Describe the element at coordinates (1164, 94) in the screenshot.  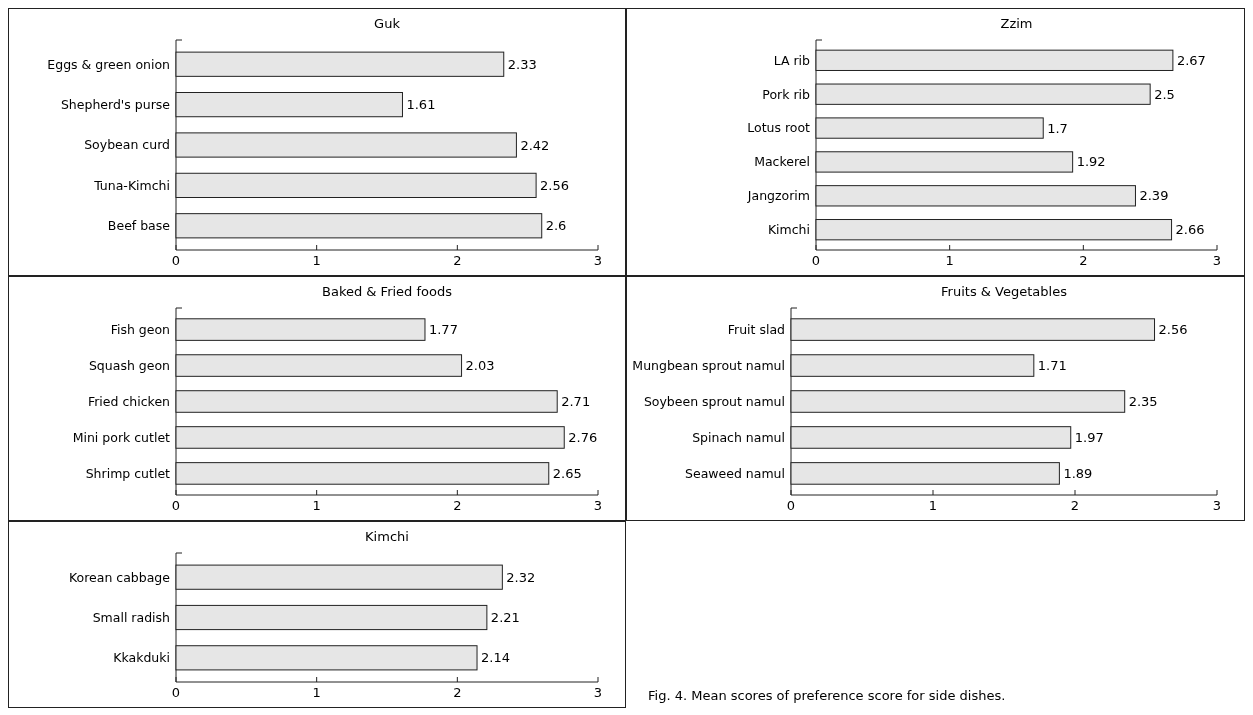
I see `data-label: 2.5` at that location.